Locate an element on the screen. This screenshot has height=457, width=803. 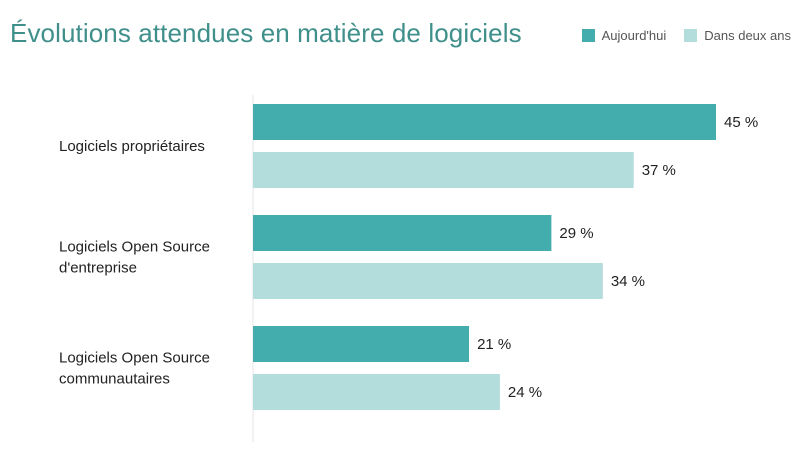
legend-item-today: Aujourd'hui is located at coordinates (624, 35).